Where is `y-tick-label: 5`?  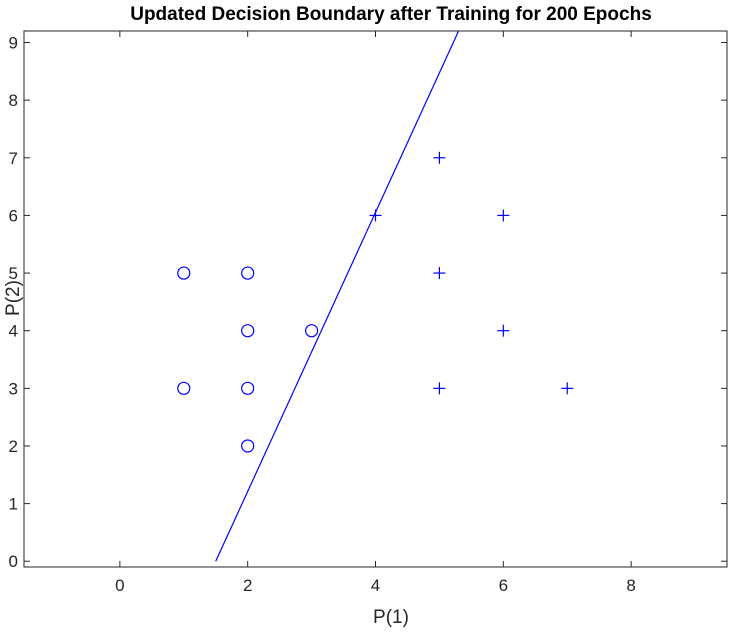
y-tick-label: 5 is located at coordinates (13, 273).